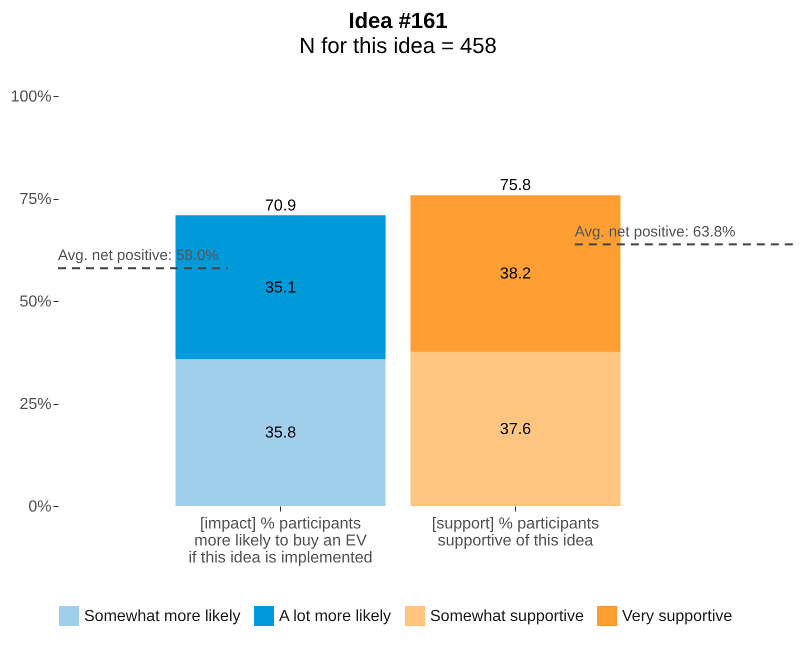  What do you see at coordinates (35, 199) in the screenshot?
I see `y-tick-label: 75%` at bounding box center [35, 199].